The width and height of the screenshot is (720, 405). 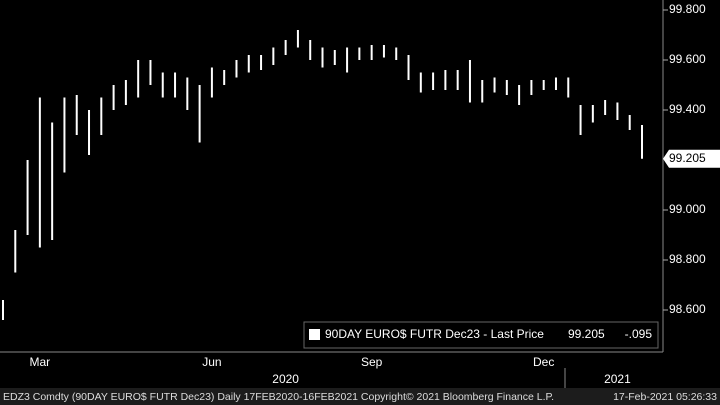 I want to click on legend-change: -.095, so click(x=639, y=334).